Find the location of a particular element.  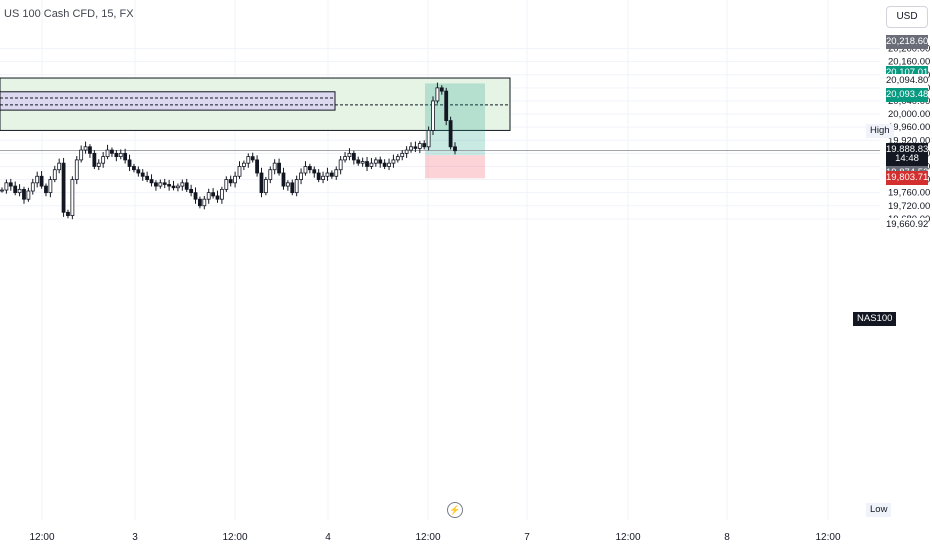

stop-area is located at coordinates (455, 167).